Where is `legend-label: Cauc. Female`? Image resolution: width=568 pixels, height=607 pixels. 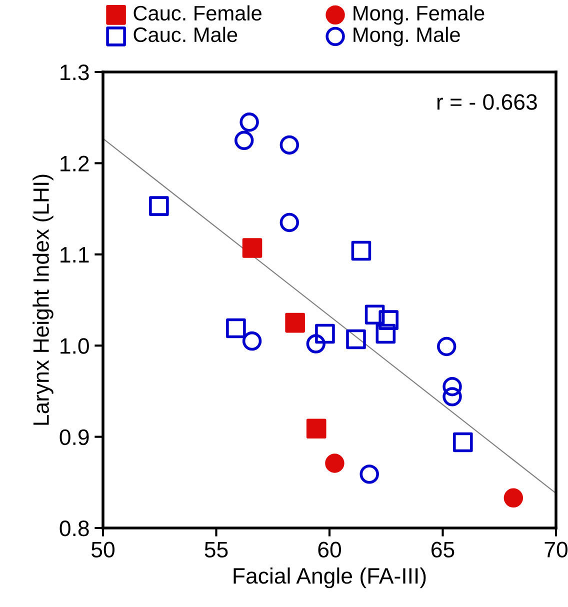 legend-label: Cauc. Female is located at coordinates (198, 13).